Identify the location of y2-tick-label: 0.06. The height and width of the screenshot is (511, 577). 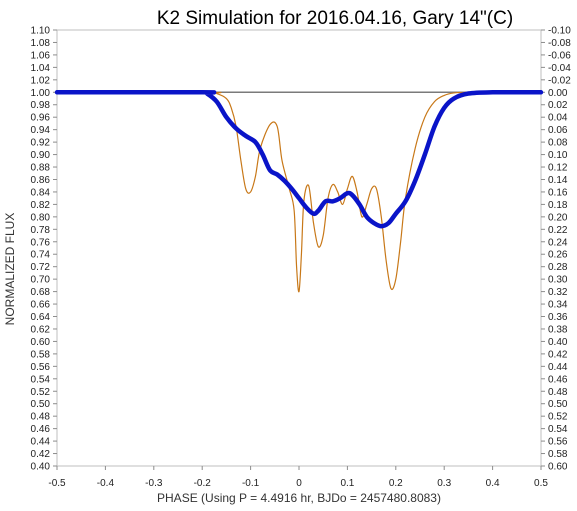
(558, 130).